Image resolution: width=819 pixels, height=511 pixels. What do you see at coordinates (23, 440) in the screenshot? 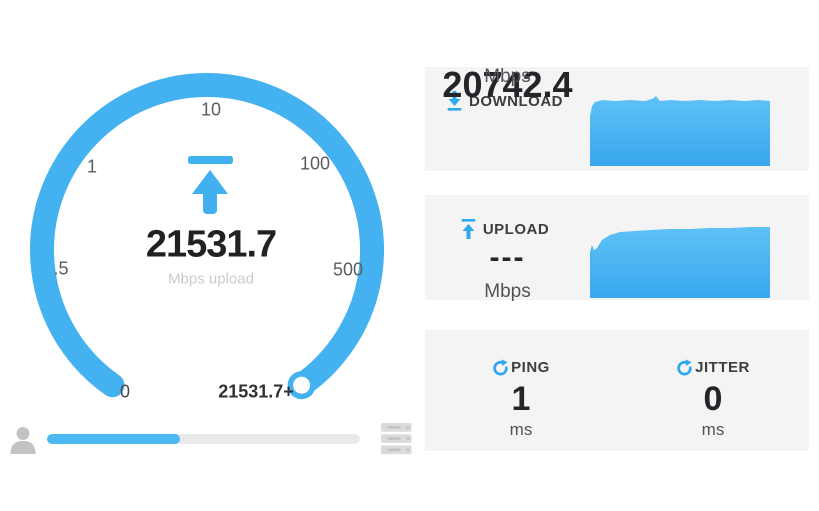
I see `user-icon` at bounding box center [23, 440].